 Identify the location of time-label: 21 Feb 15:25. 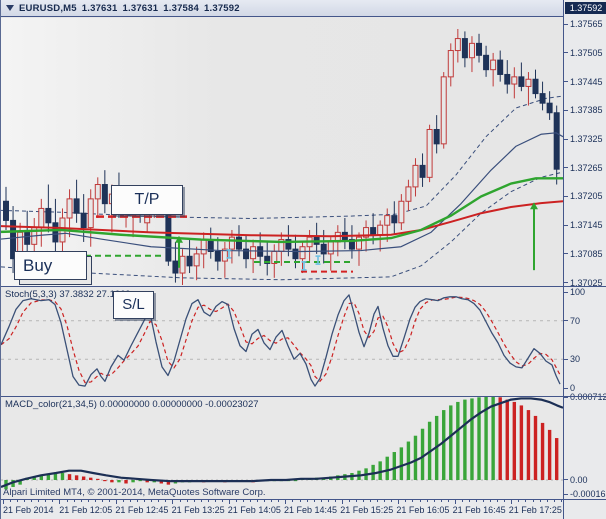
(367, 510).